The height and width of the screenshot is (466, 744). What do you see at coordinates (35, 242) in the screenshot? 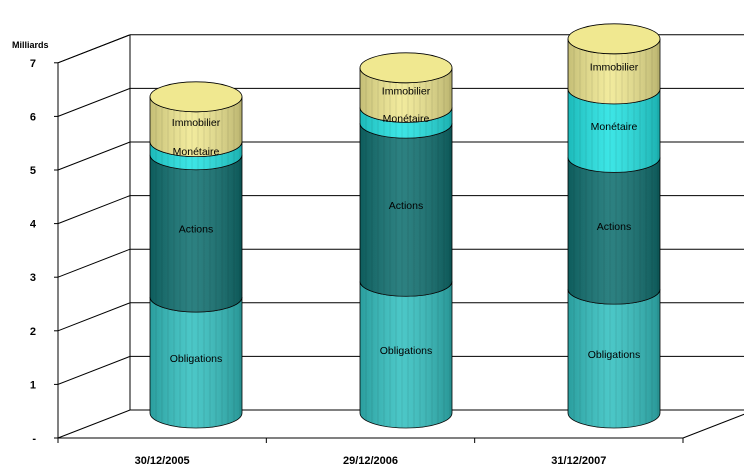
I see `y-axis: Milliards - 1 2 3 4 5 6 7` at bounding box center [35, 242].